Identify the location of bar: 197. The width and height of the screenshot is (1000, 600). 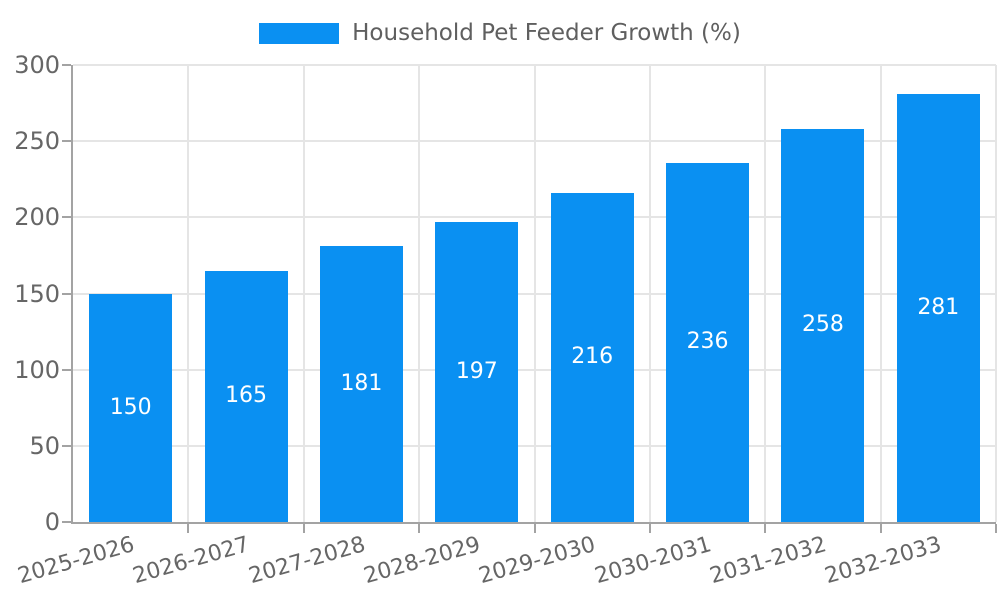
(477, 371).